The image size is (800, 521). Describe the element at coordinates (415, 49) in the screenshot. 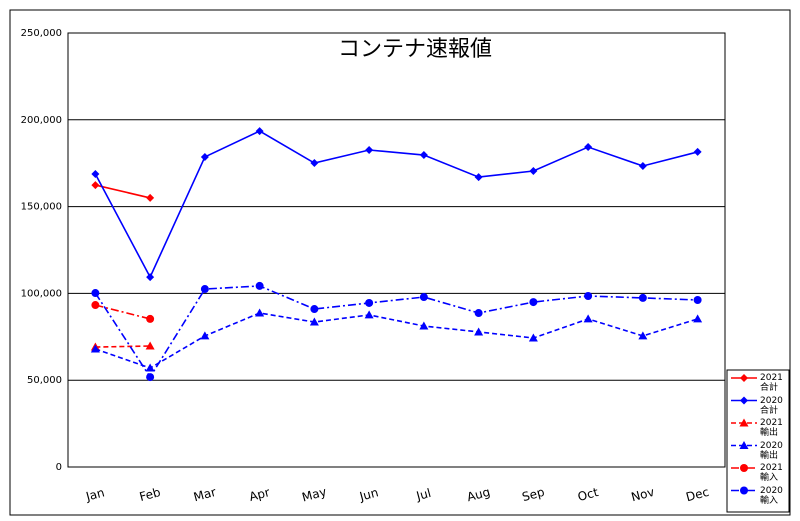

I see `chart-title: コンテナ速報値` at that location.